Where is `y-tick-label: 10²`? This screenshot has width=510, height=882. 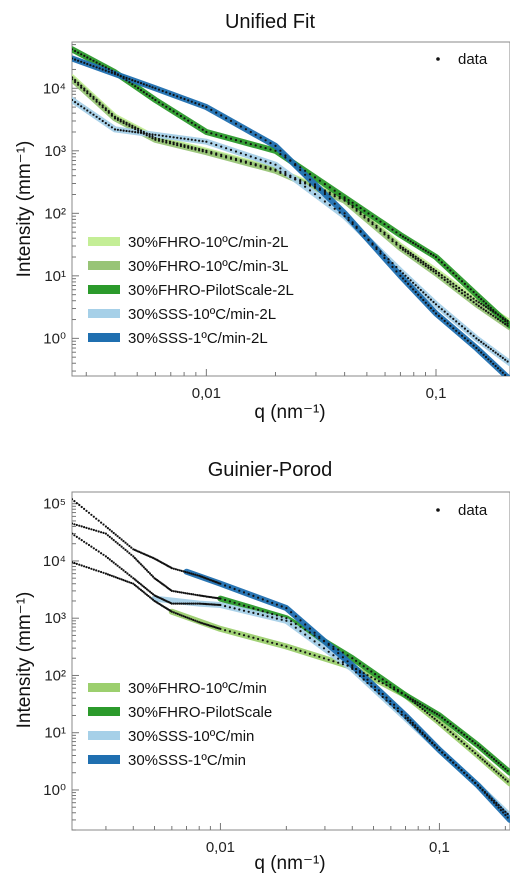 y-tick-label: 10² is located at coordinates (55, 675).